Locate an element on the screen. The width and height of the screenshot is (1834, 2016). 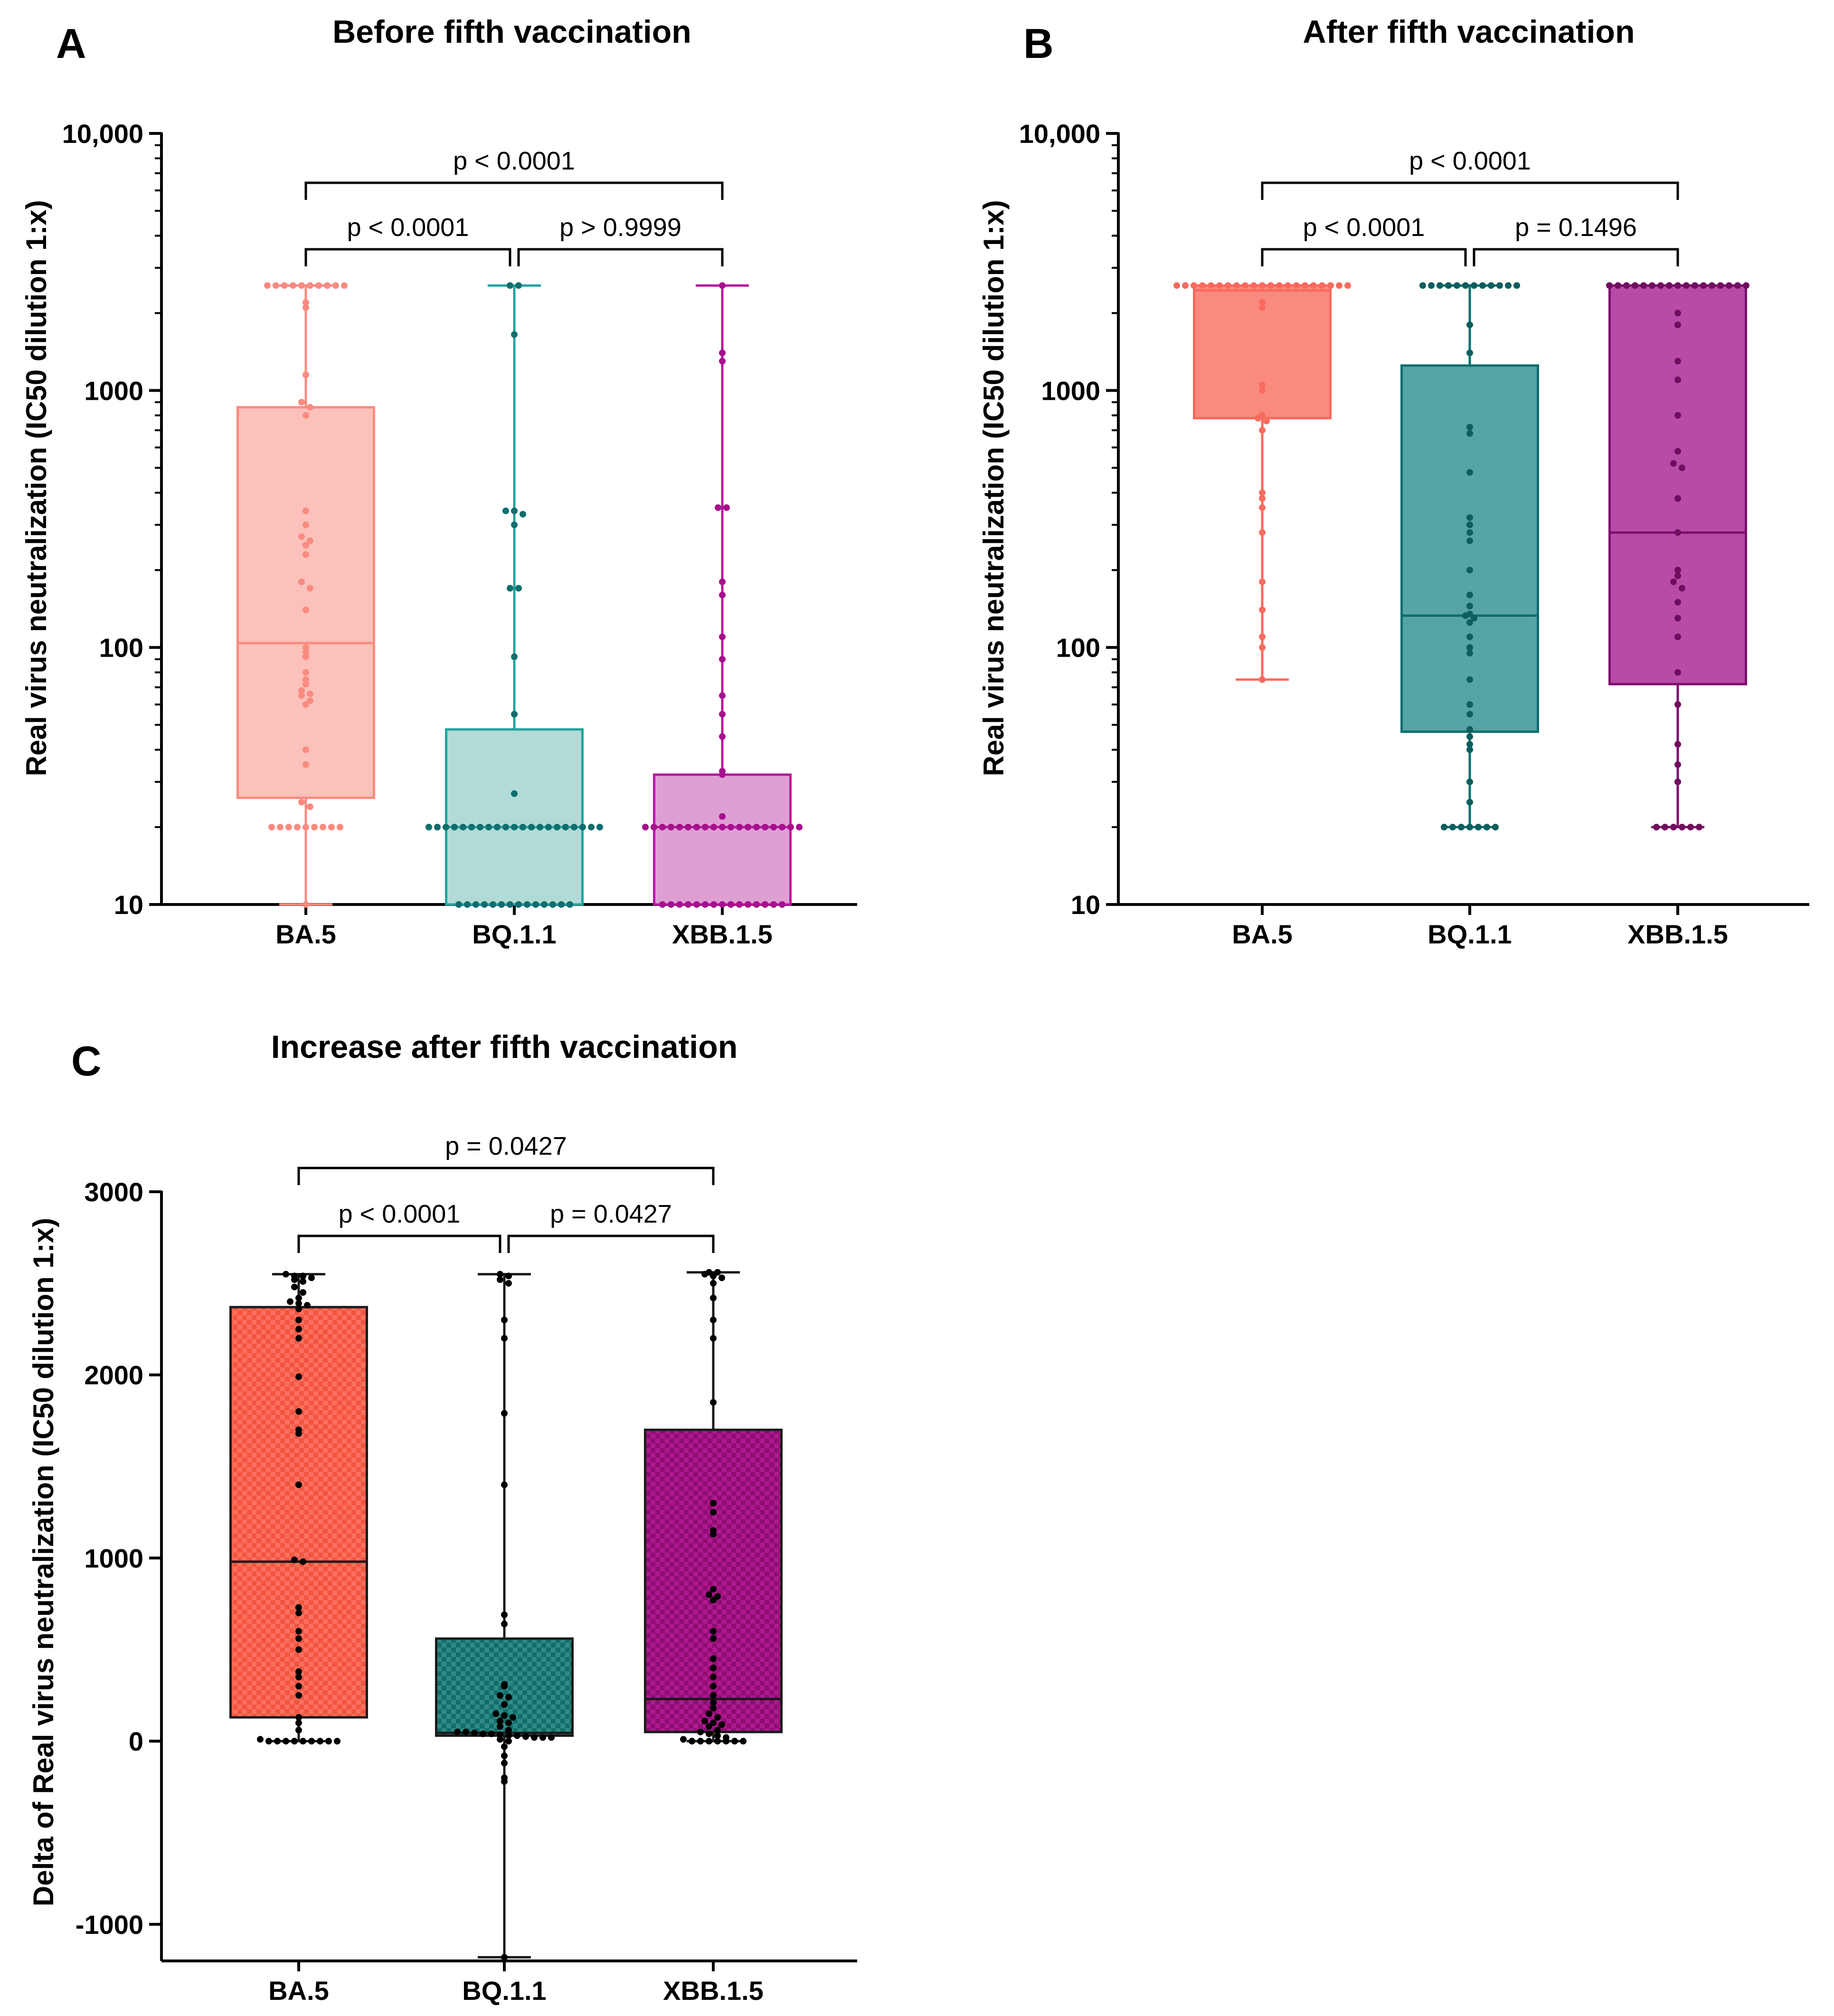
y-tick-label: 0 is located at coordinates (136, 1741).